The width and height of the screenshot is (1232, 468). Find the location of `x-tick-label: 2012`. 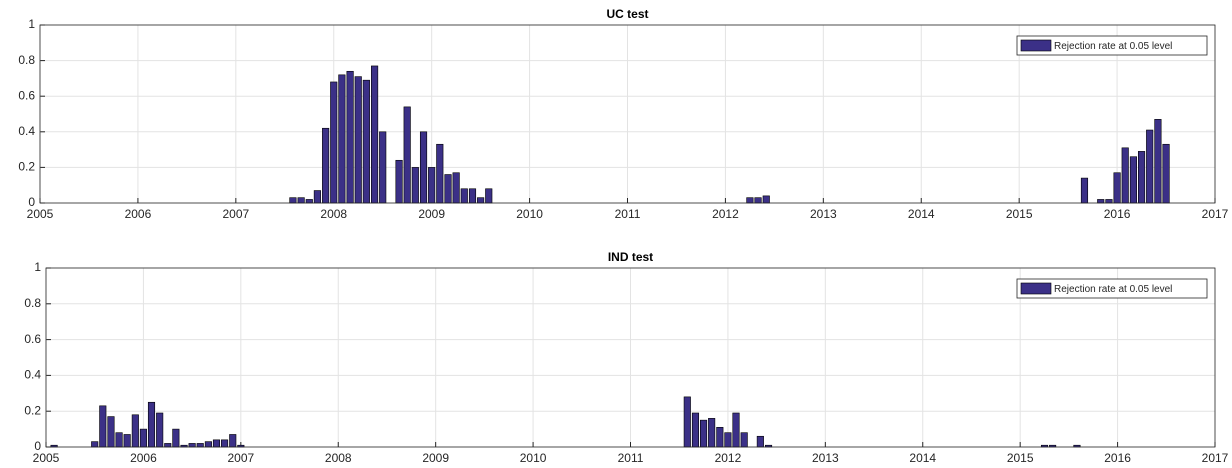

x-tick-label: 2012 is located at coordinates (725, 214).